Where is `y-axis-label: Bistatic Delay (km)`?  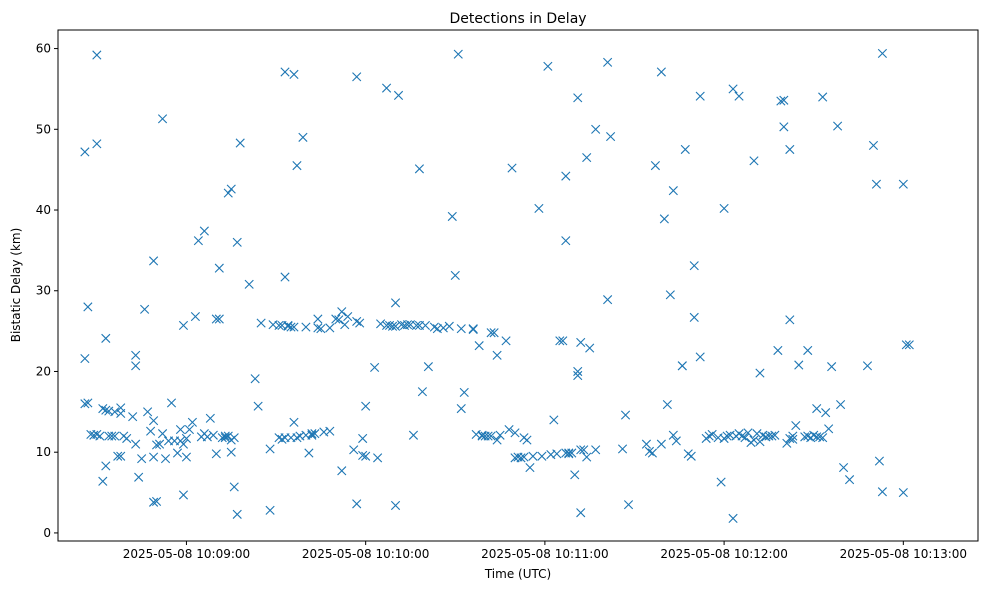
y-axis-label: Bistatic Delay (km) is located at coordinates (16, 285).